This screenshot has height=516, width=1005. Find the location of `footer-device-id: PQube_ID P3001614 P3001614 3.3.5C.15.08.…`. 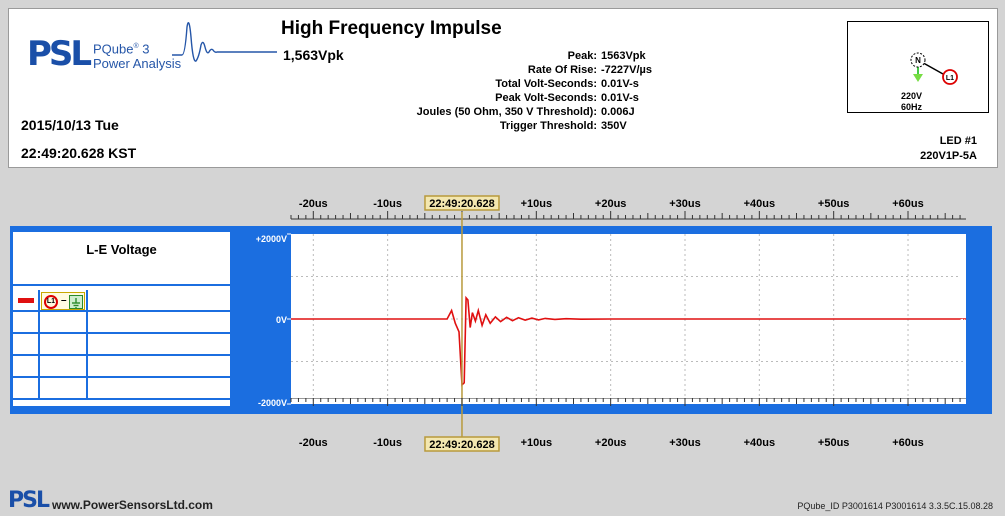

footer-device-id: PQube_ID P3001614 P3001614 3.3.5C.15.08.… is located at coordinates (895, 506).